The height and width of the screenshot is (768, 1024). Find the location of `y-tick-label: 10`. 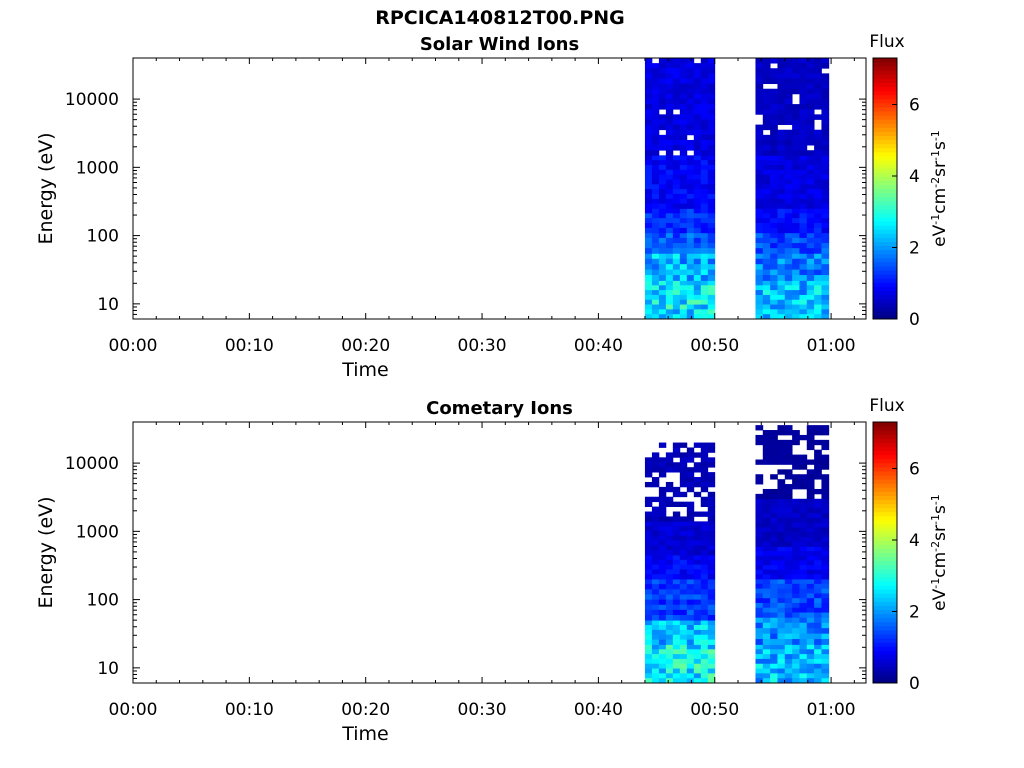

y-tick-label: 10 is located at coordinates (108, 305).